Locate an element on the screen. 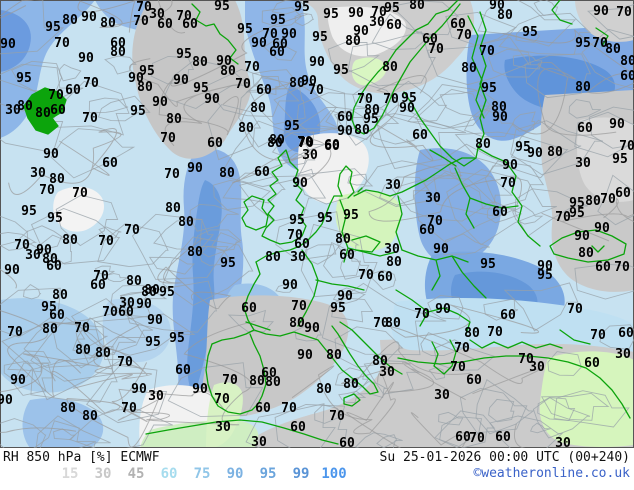  color-scale: 15 30 45 60 75 90 95 99 100 is located at coordinates (202, 474).